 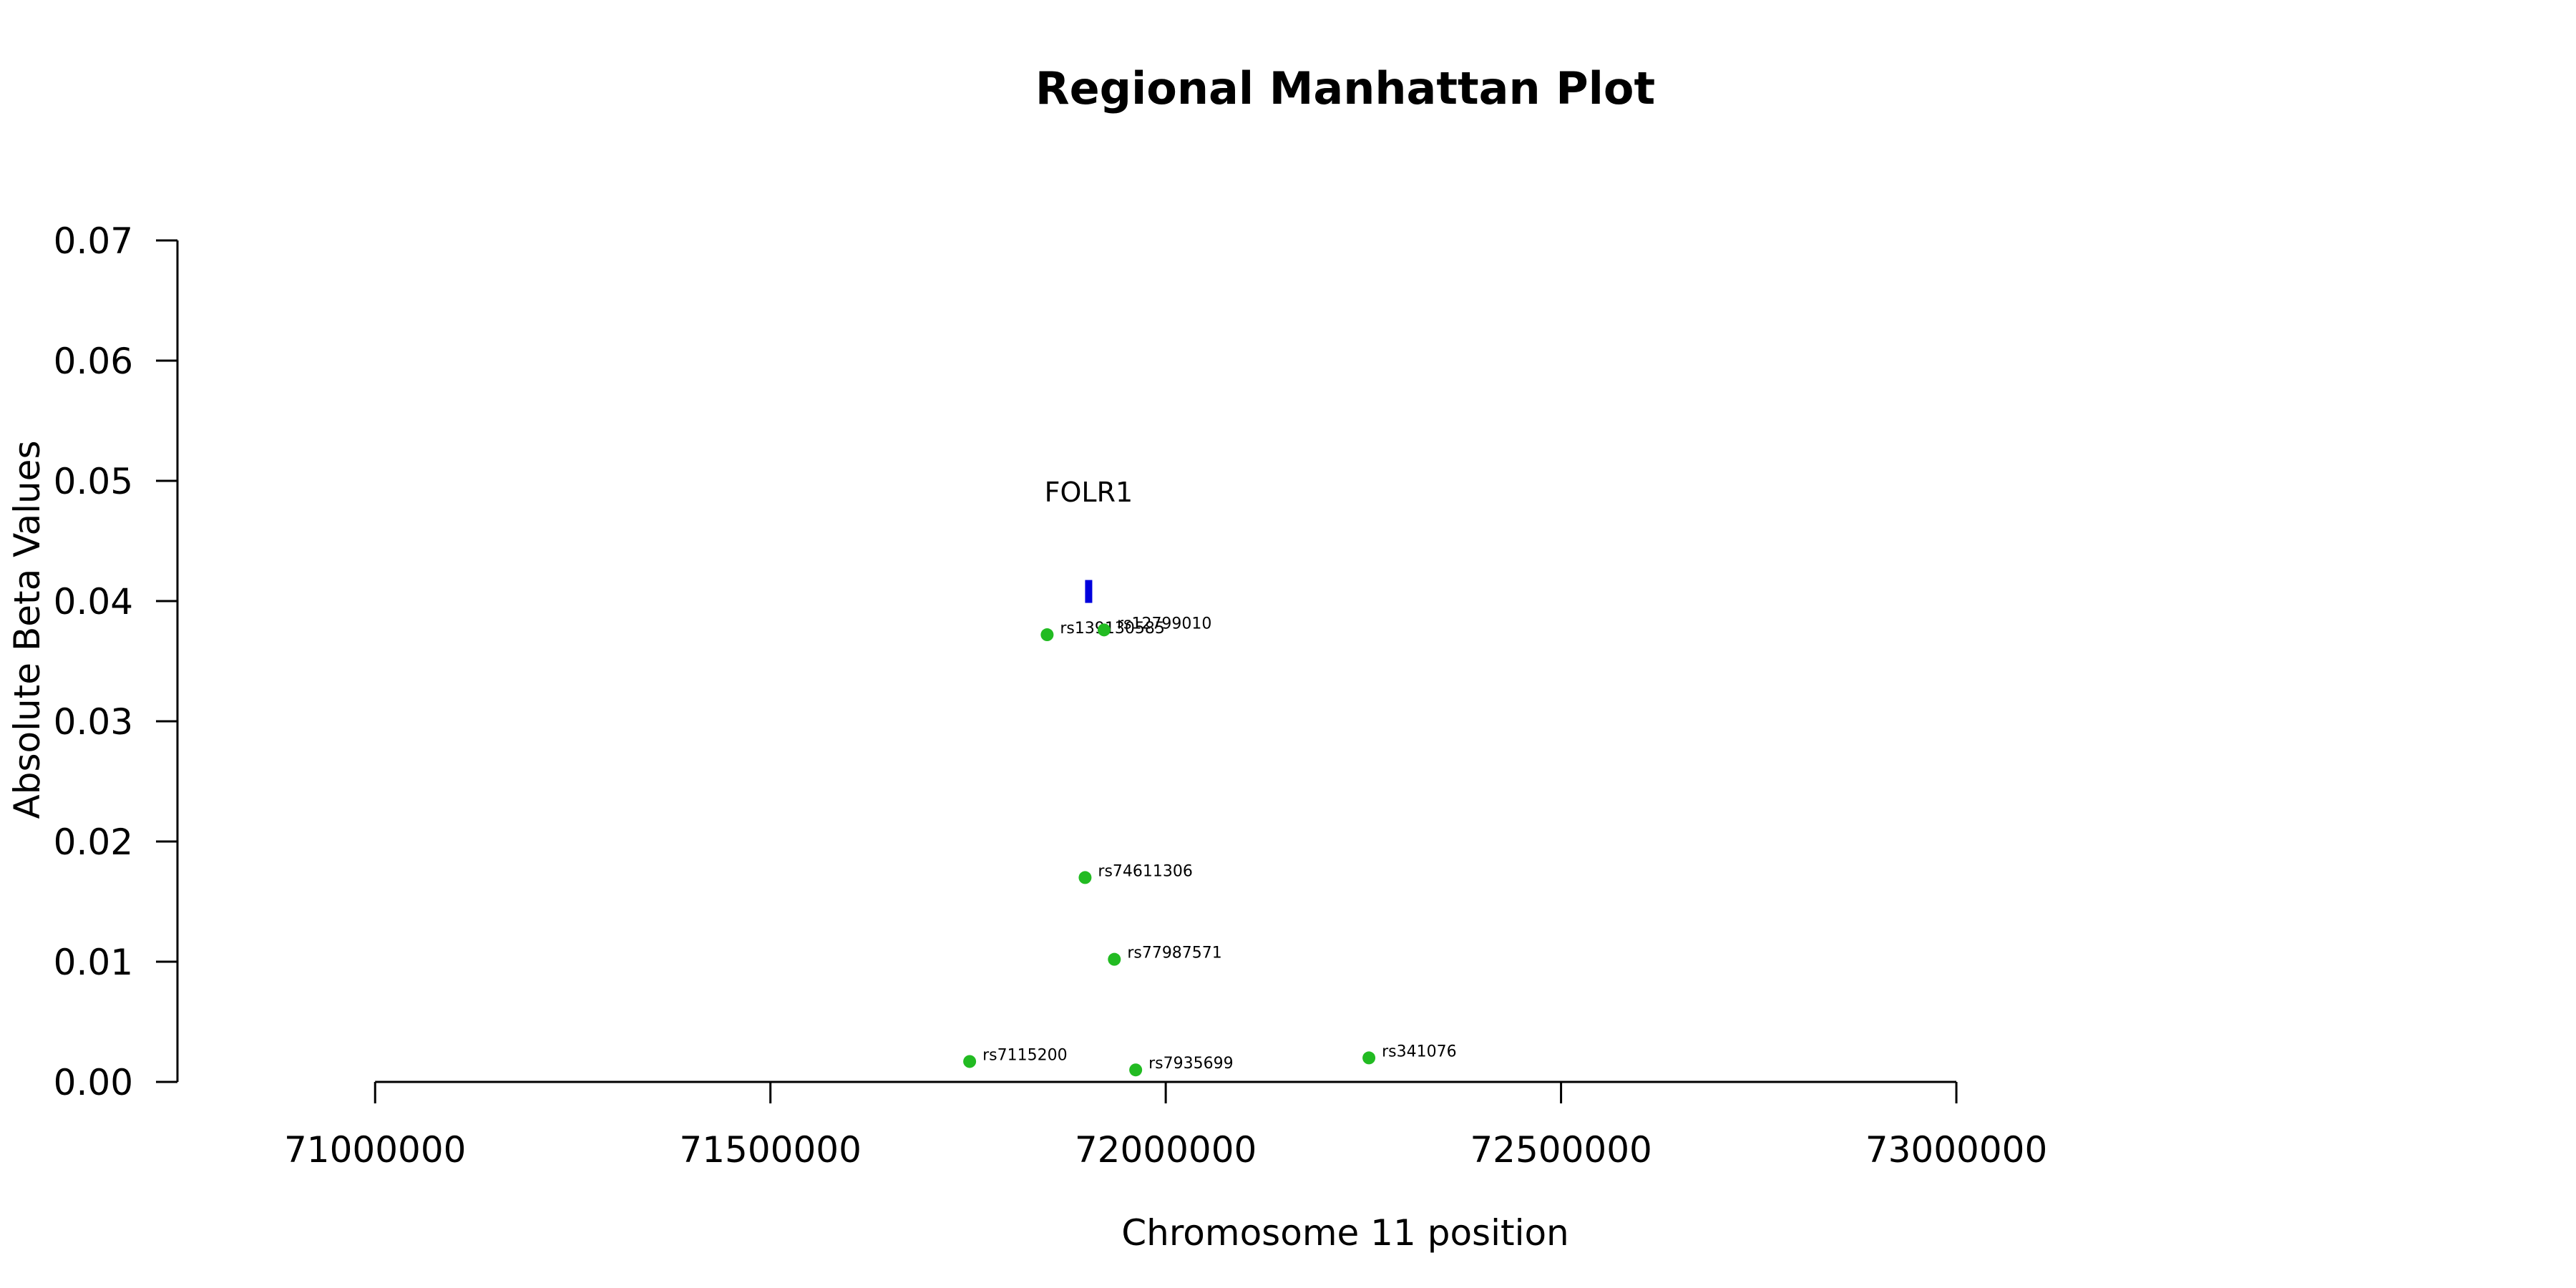 I want to click on y-tick-label: 0.04, so click(x=93, y=602).